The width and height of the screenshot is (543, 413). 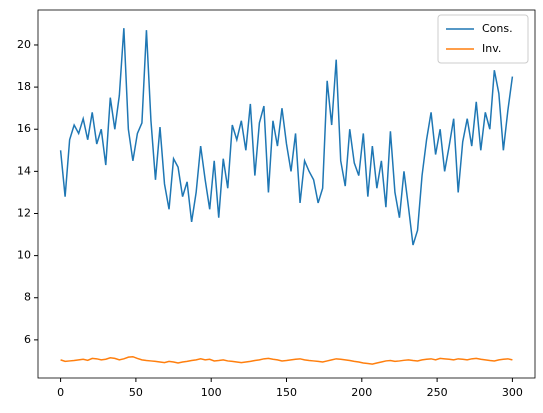 What do you see at coordinates (24, 86) in the screenshot?
I see `y-tick-label: 18` at bounding box center [24, 86].